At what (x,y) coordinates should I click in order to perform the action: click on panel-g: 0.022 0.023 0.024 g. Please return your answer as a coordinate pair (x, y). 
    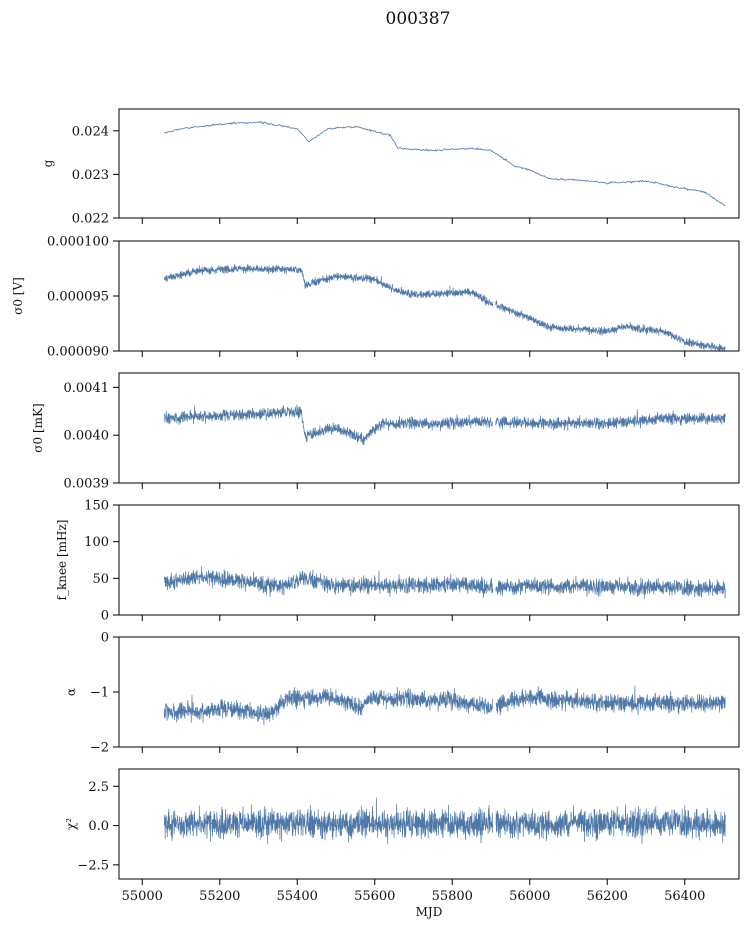
    Looking at the image, I should click on (390, 167).